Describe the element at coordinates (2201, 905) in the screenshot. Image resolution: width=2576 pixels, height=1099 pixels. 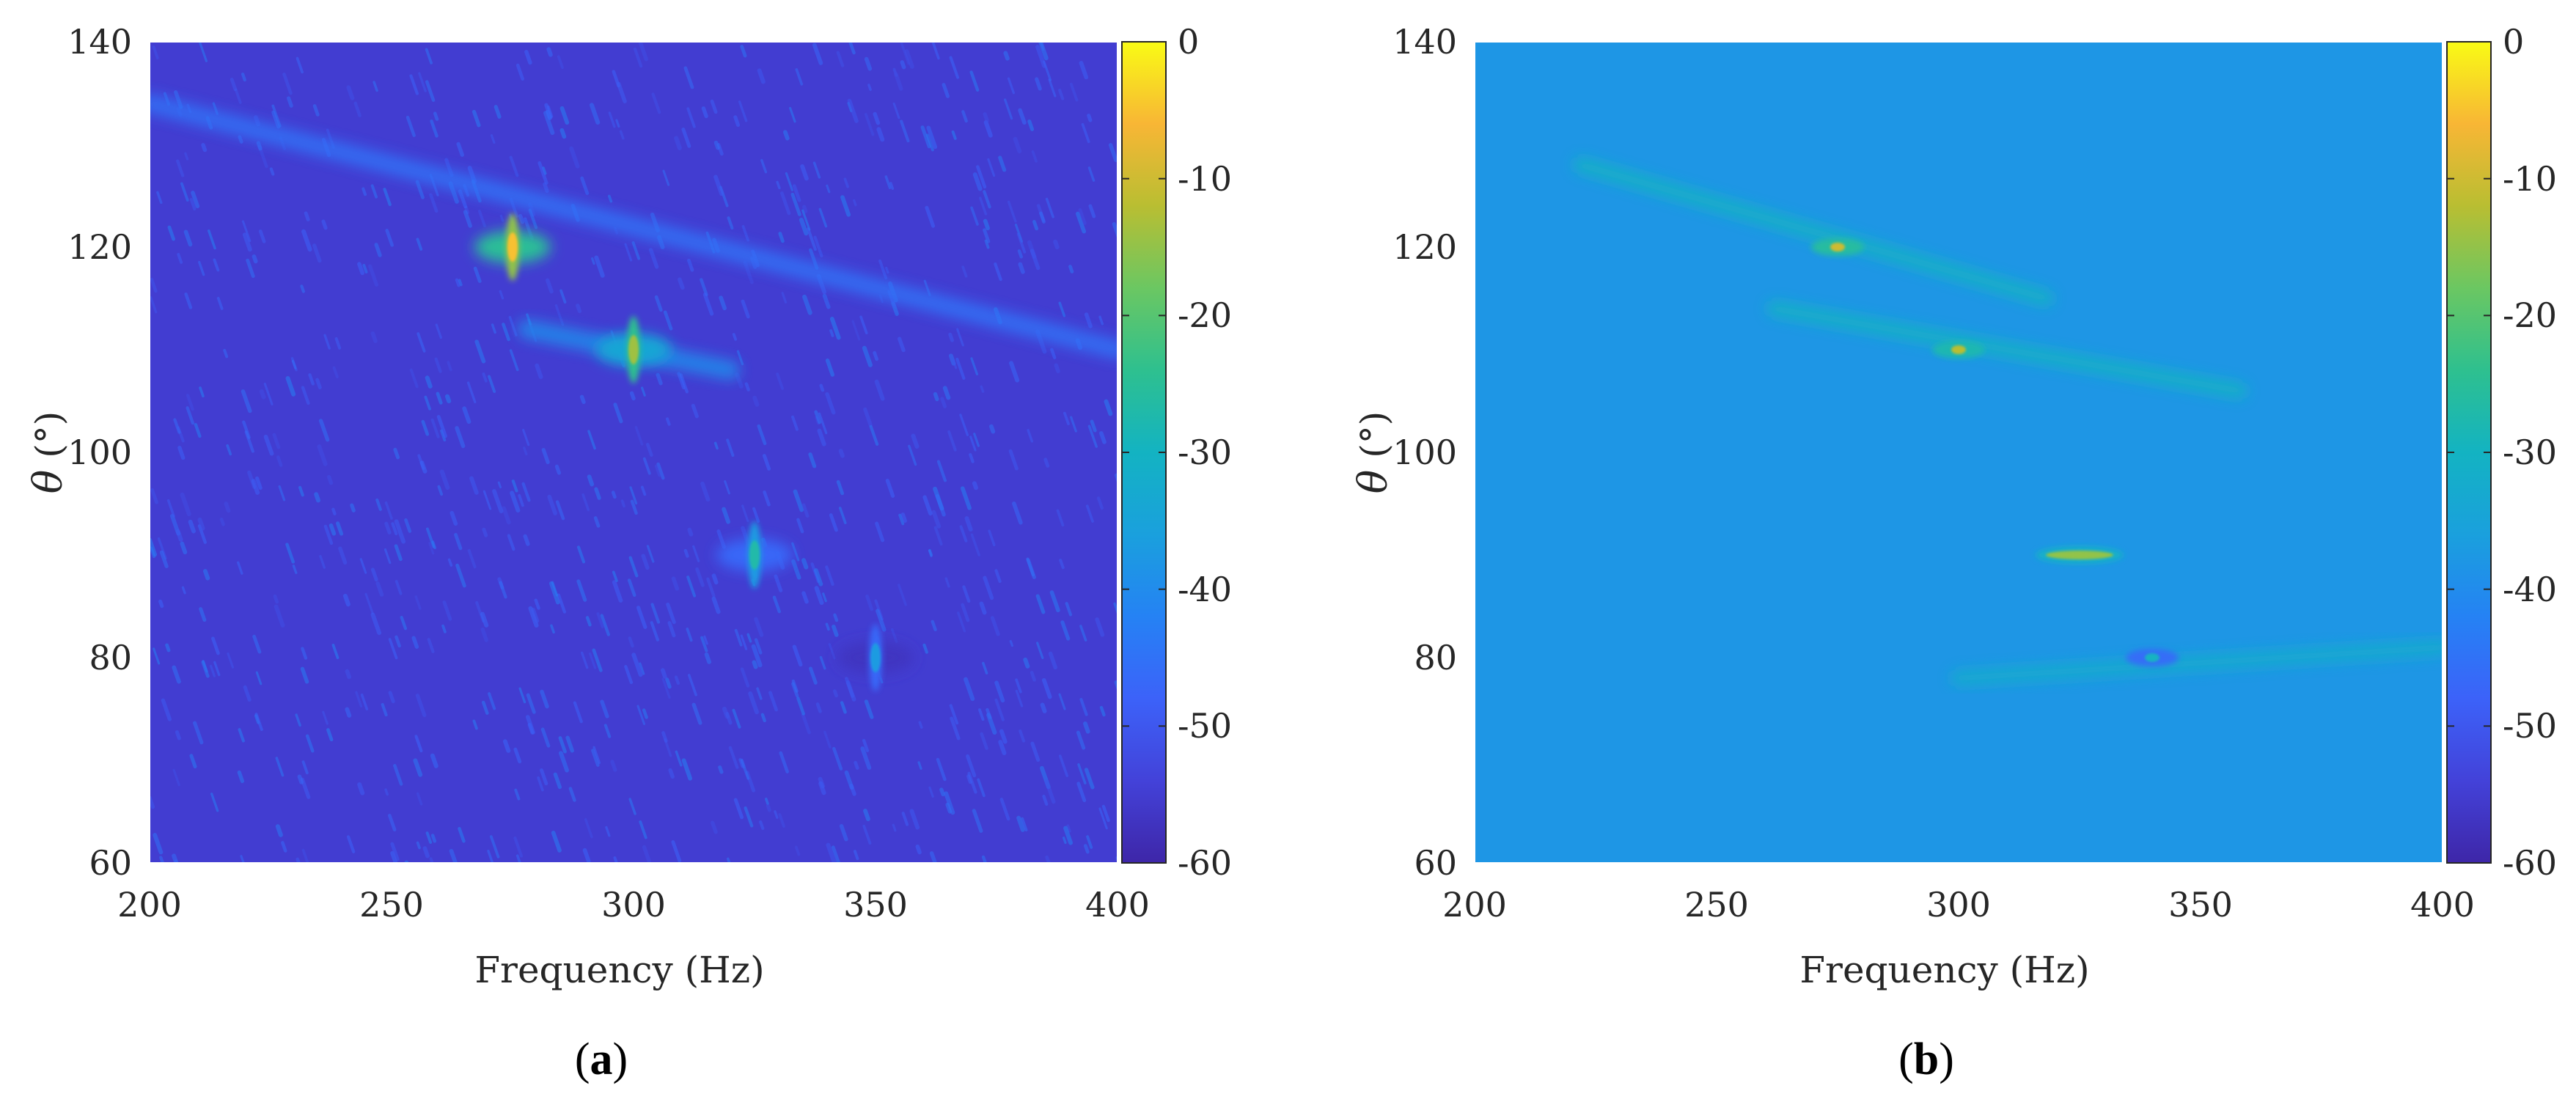
I see `x-tick-label: 350` at that location.